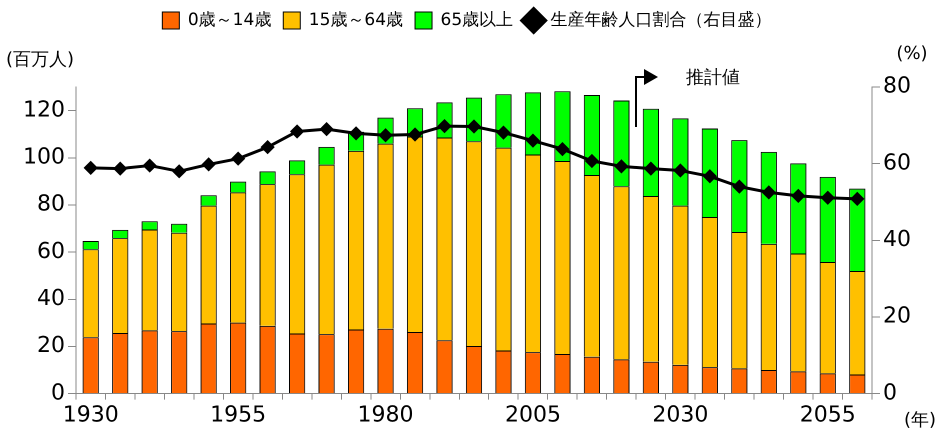  Describe the element at coordinates (356, 20) in the screenshot. I see `legend-label: 15歳～64歳` at that location.